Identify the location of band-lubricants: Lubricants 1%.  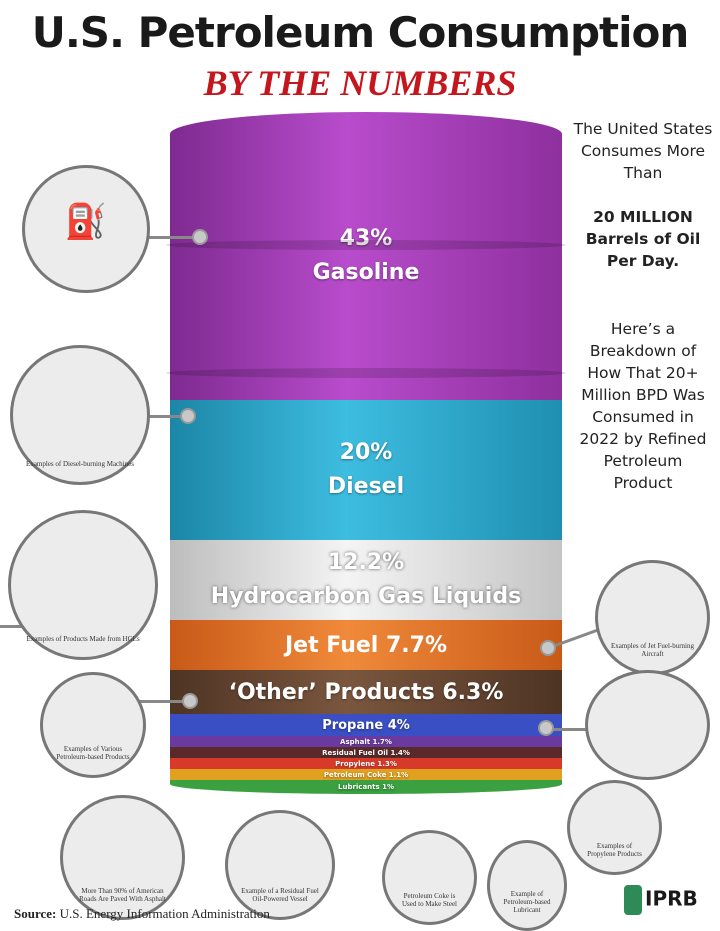
(366, 787).